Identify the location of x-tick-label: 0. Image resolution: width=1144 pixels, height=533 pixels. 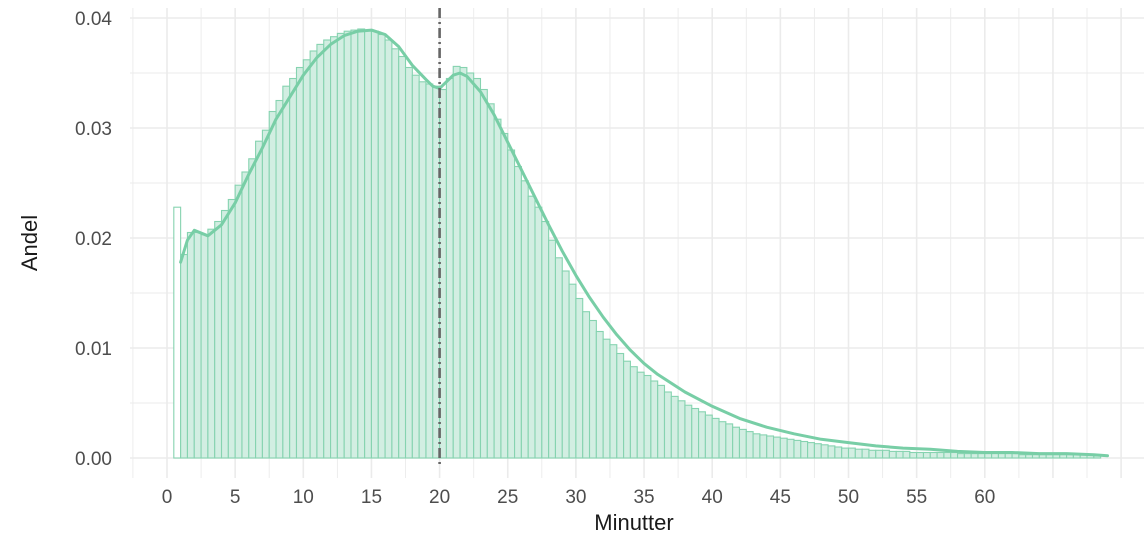
(167, 497).